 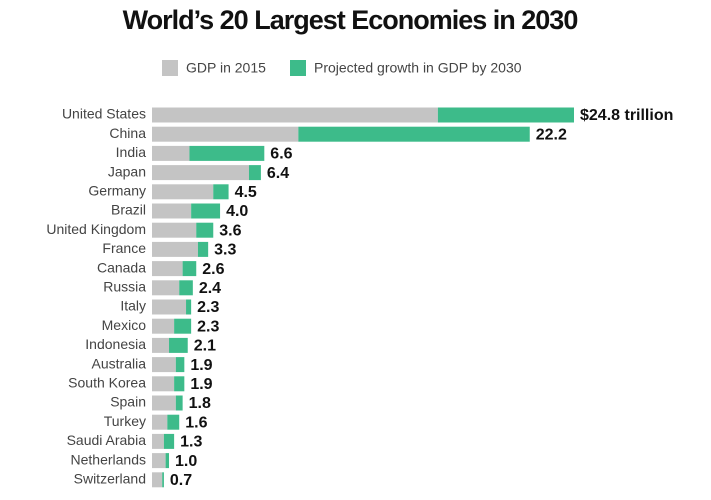 What do you see at coordinates (225, 250) in the screenshot?
I see `total-label: 3.3` at bounding box center [225, 250].